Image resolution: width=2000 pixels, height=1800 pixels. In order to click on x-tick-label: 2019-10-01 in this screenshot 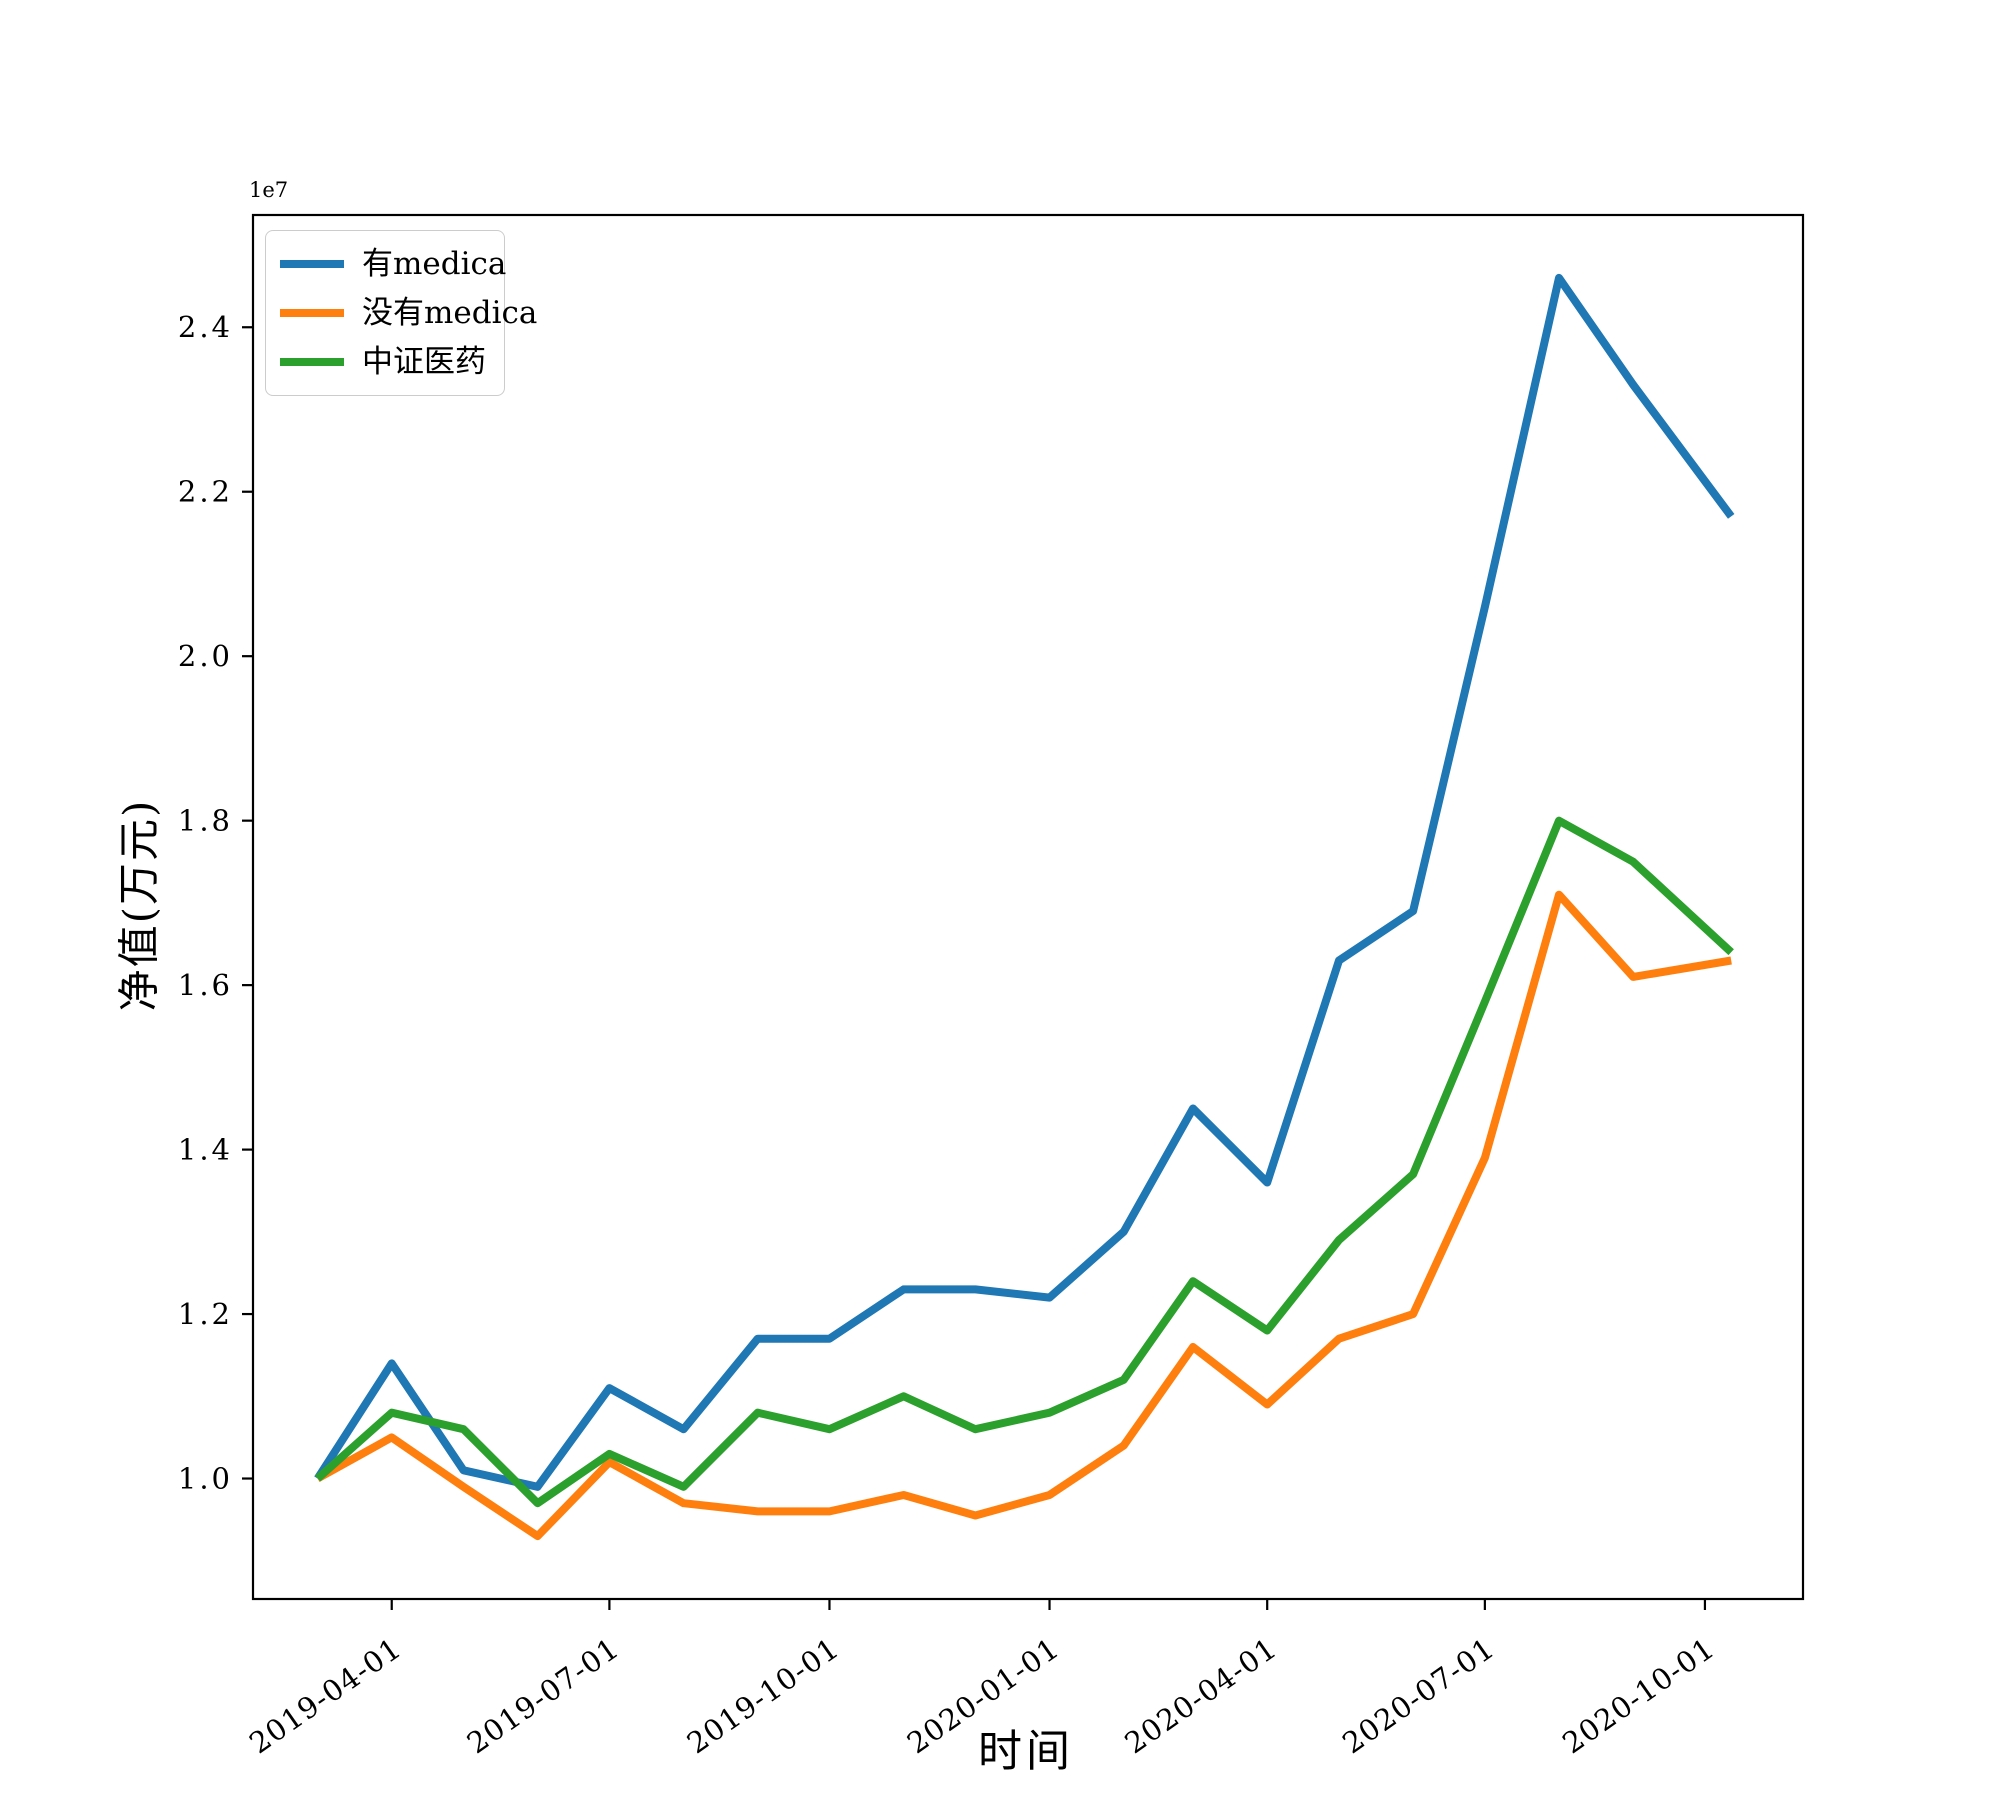, I will do `click(763, 1695)`.